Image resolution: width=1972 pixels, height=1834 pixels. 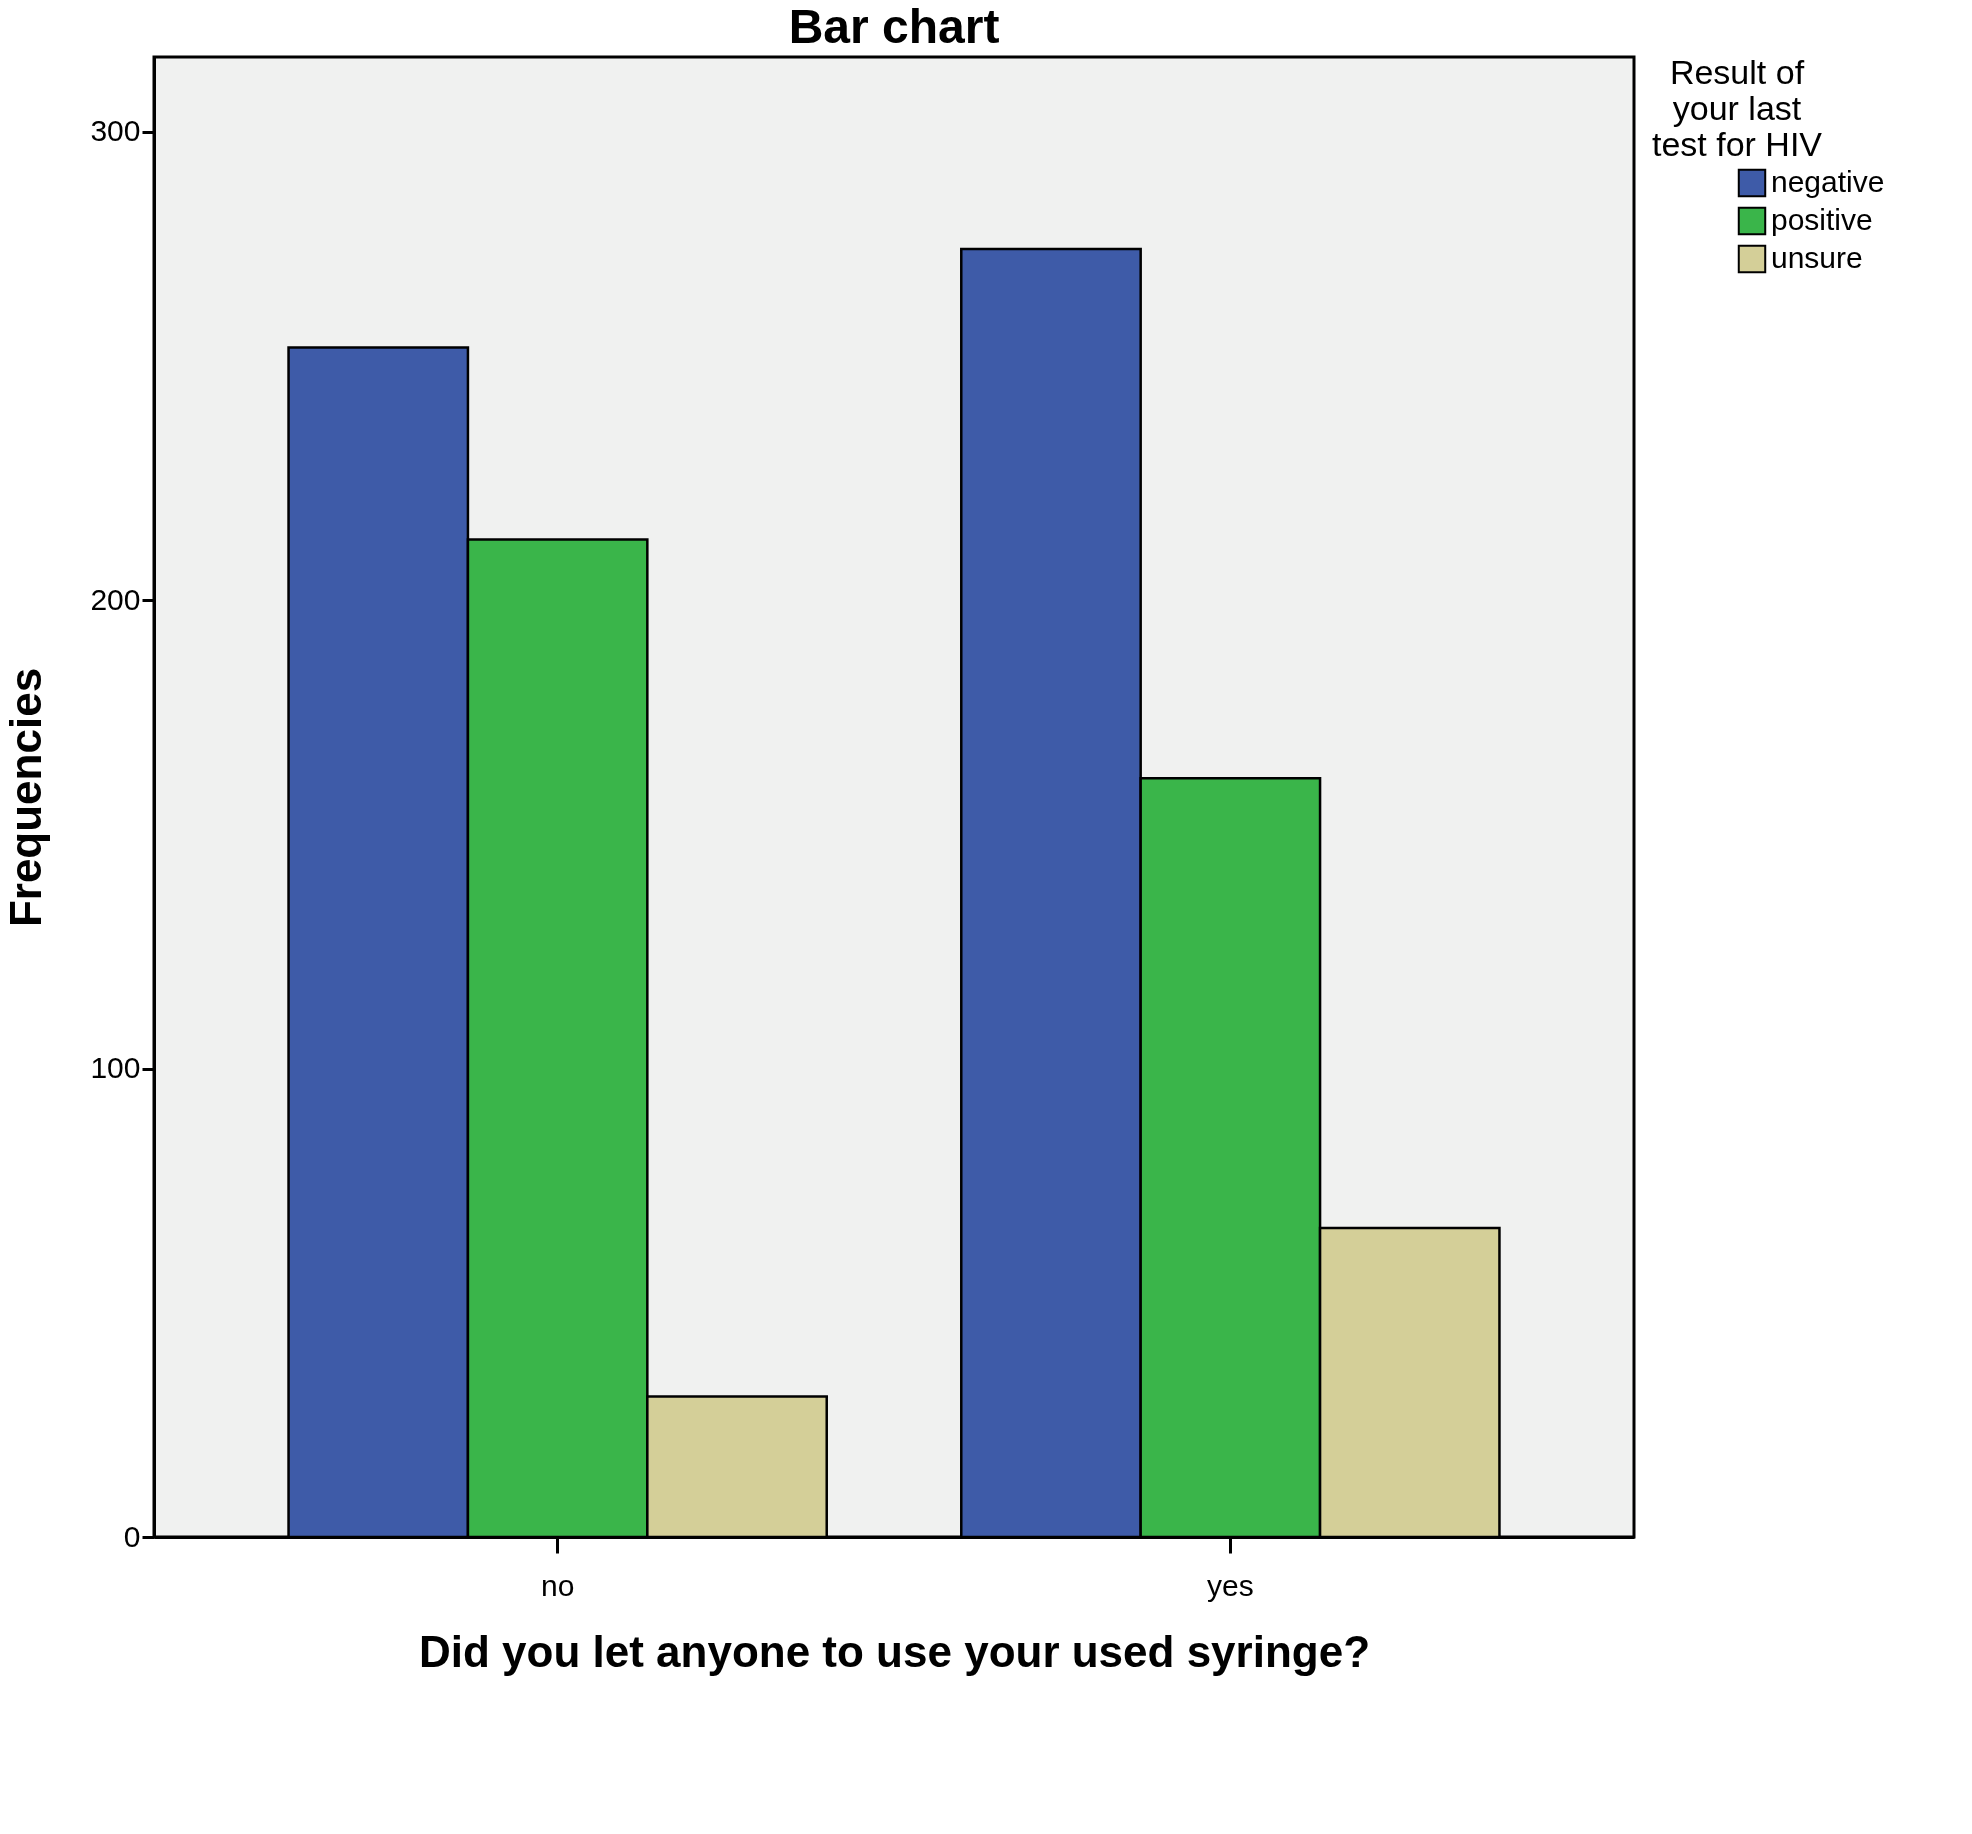 What do you see at coordinates (1817, 257) in the screenshot?
I see `legend-label: unsure` at bounding box center [1817, 257].